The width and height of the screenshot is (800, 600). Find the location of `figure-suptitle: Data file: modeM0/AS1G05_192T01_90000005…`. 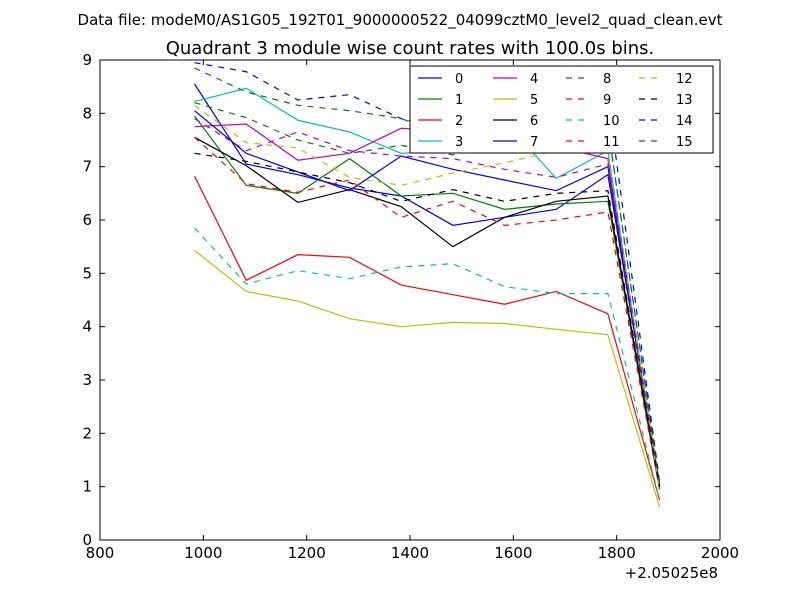

figure-suptitle: Data file: modeM0/AS1G05_192T01_90000005… is located at coordinates (400, 20).